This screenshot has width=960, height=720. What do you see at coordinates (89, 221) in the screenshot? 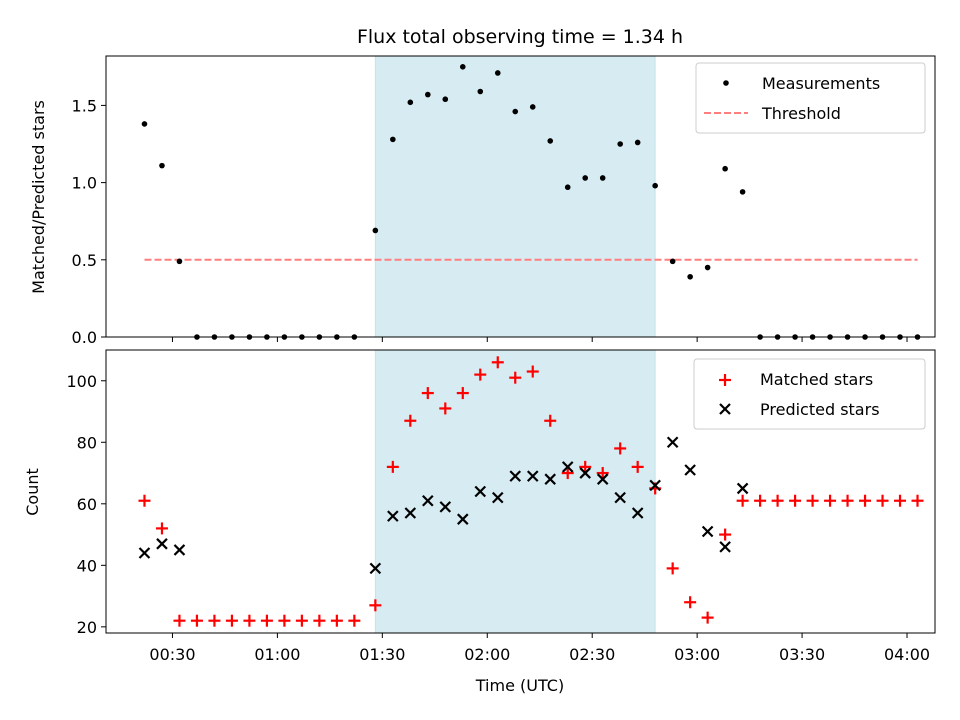
I see `top-y-axis: 0.0 0.5 1.0 1.5` at bounding box center [89, 221].